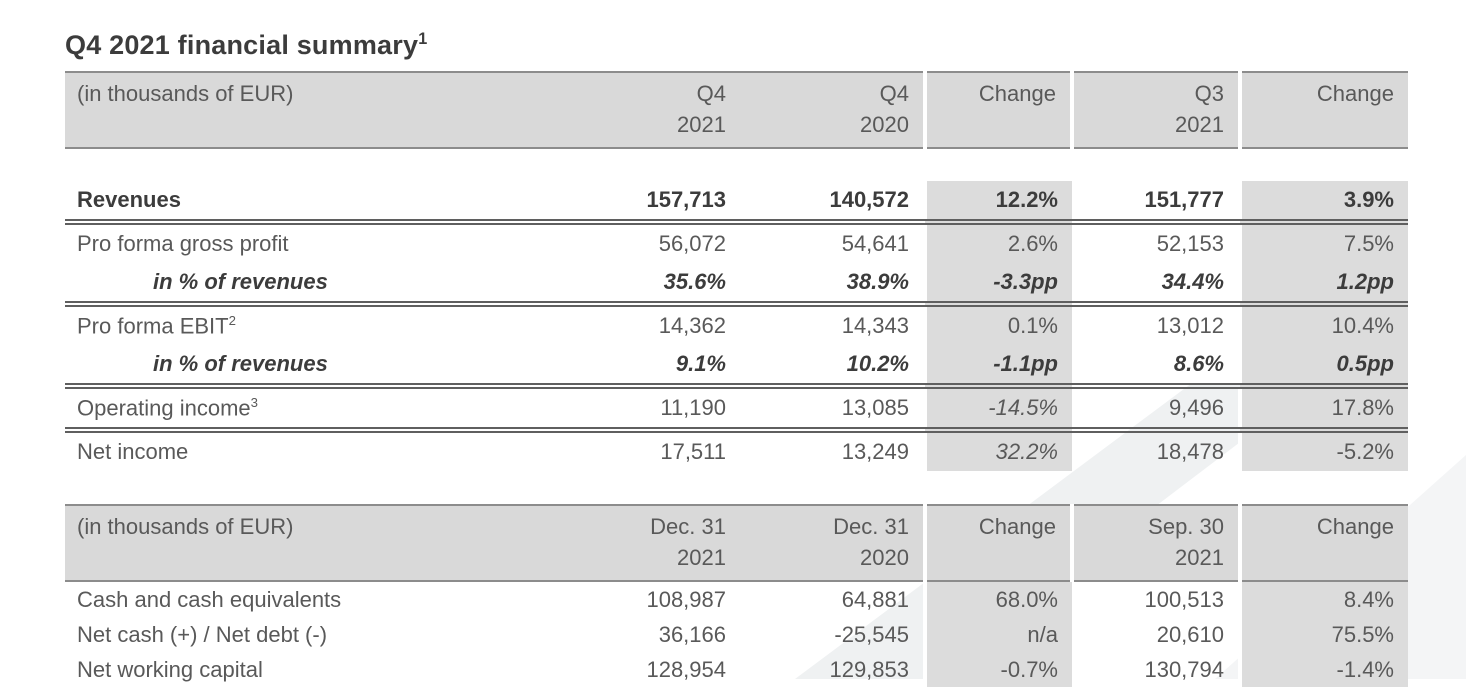  What do you see at coordinates (736, 164) in the screenshot?
I see `header-spacer-row` at bounding box center [736, 164].